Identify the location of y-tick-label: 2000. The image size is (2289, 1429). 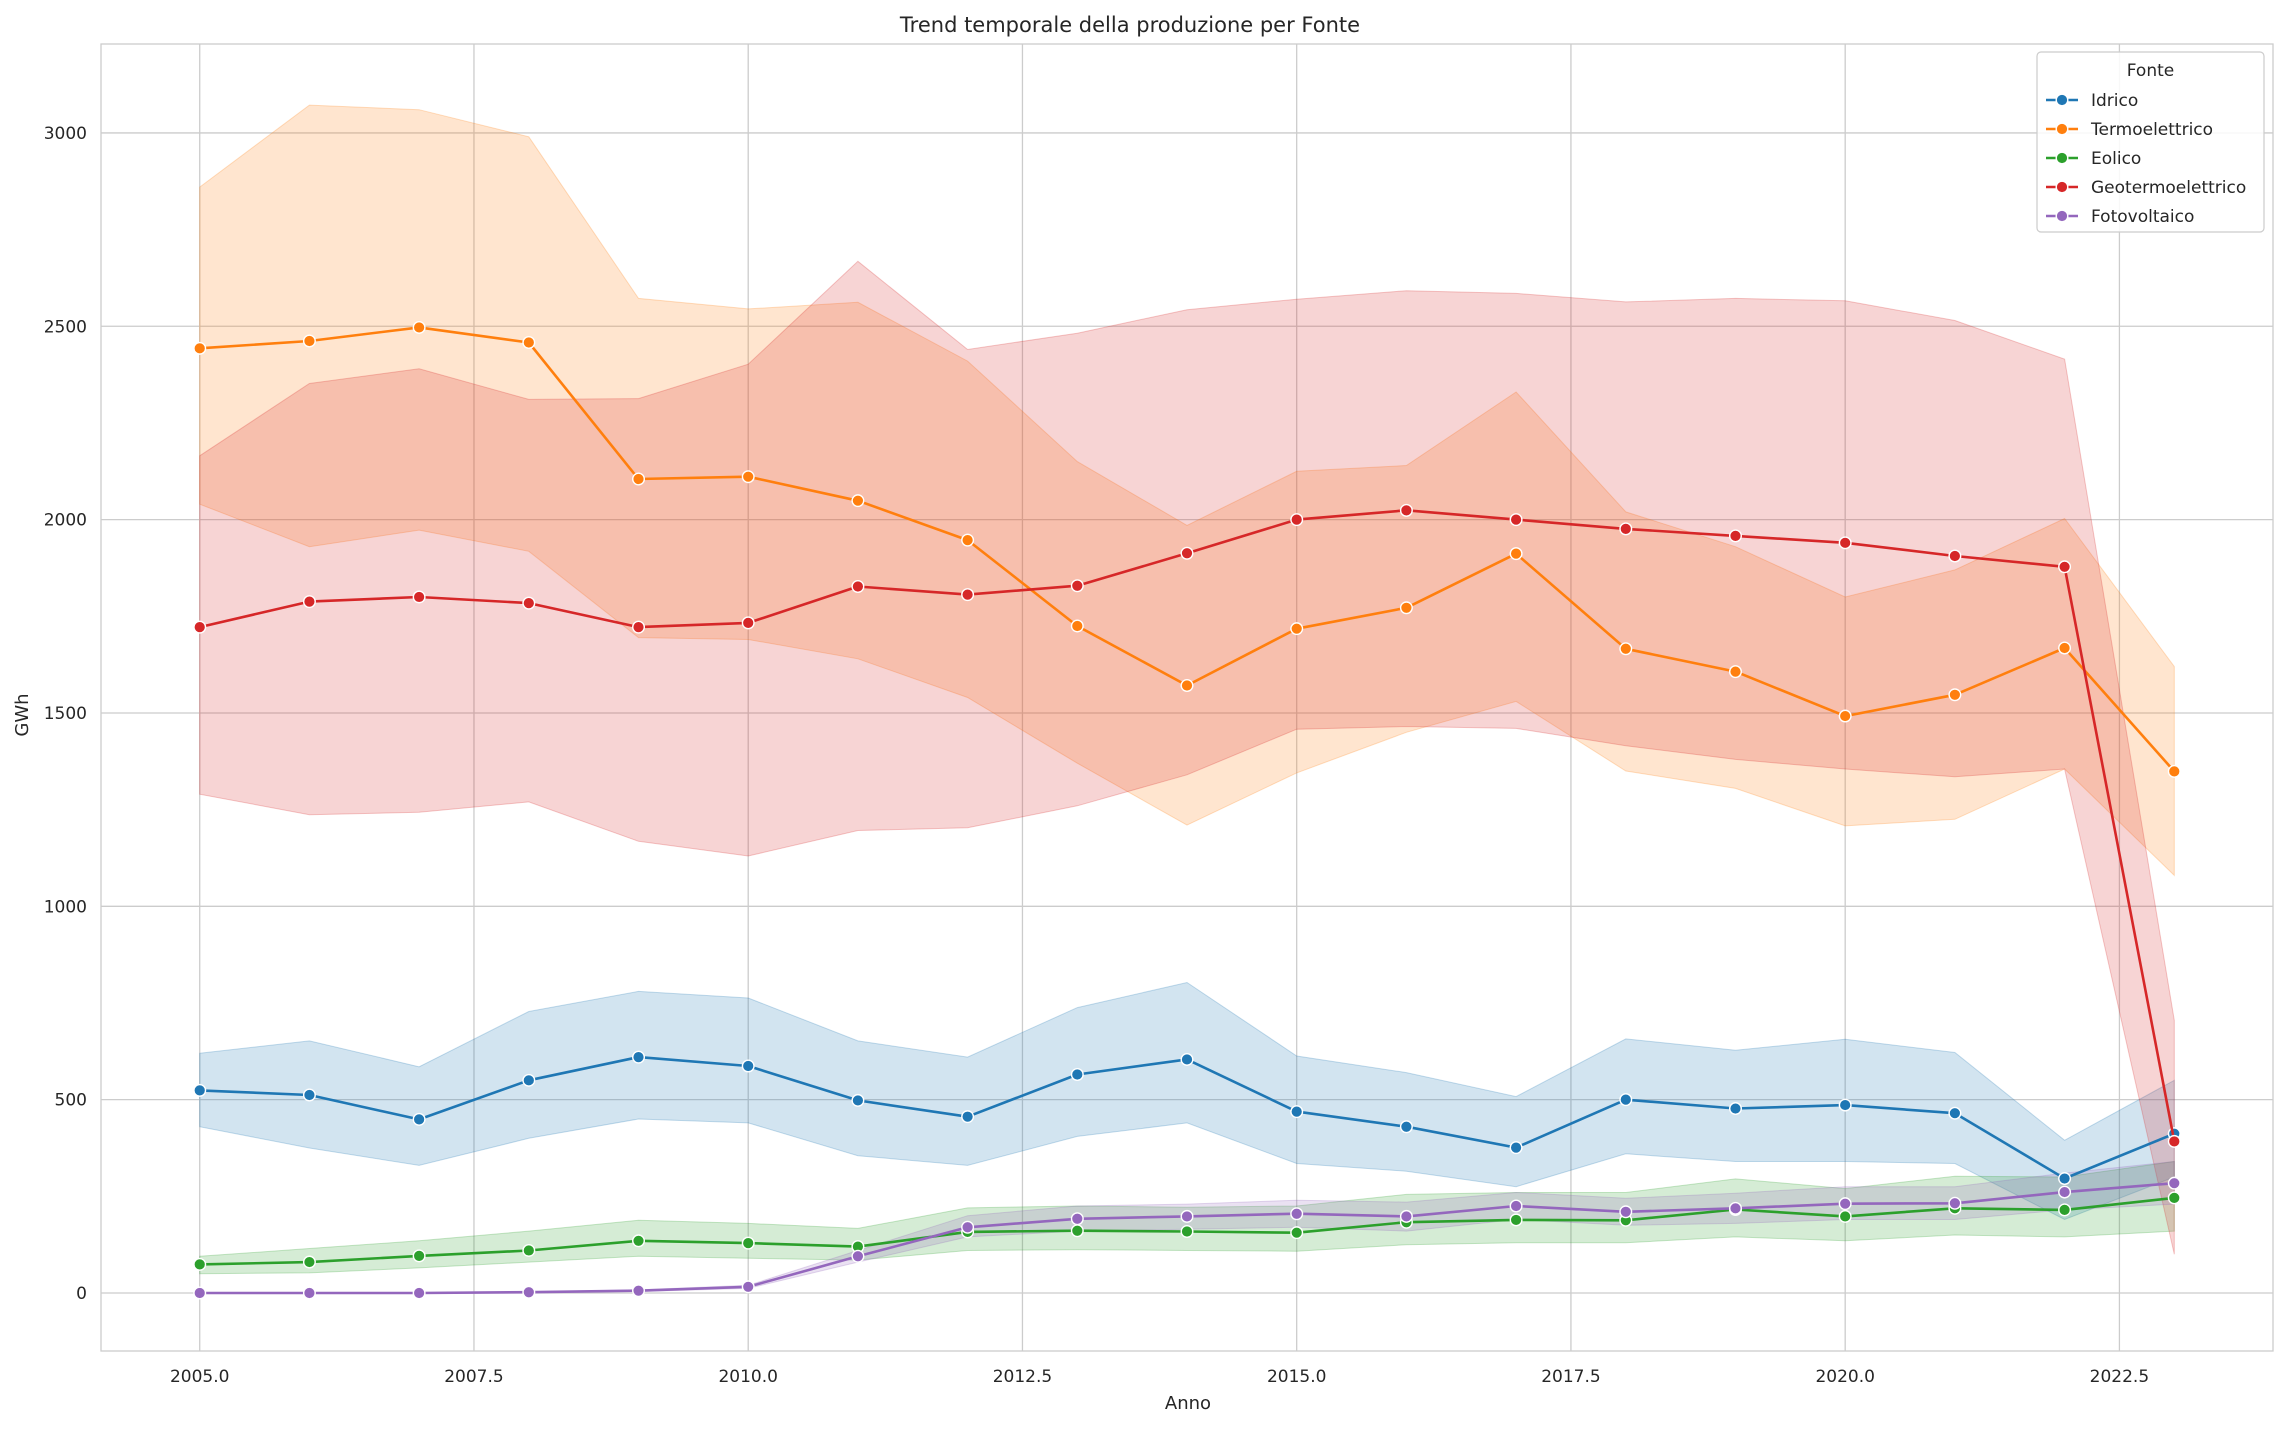
(65, 521).